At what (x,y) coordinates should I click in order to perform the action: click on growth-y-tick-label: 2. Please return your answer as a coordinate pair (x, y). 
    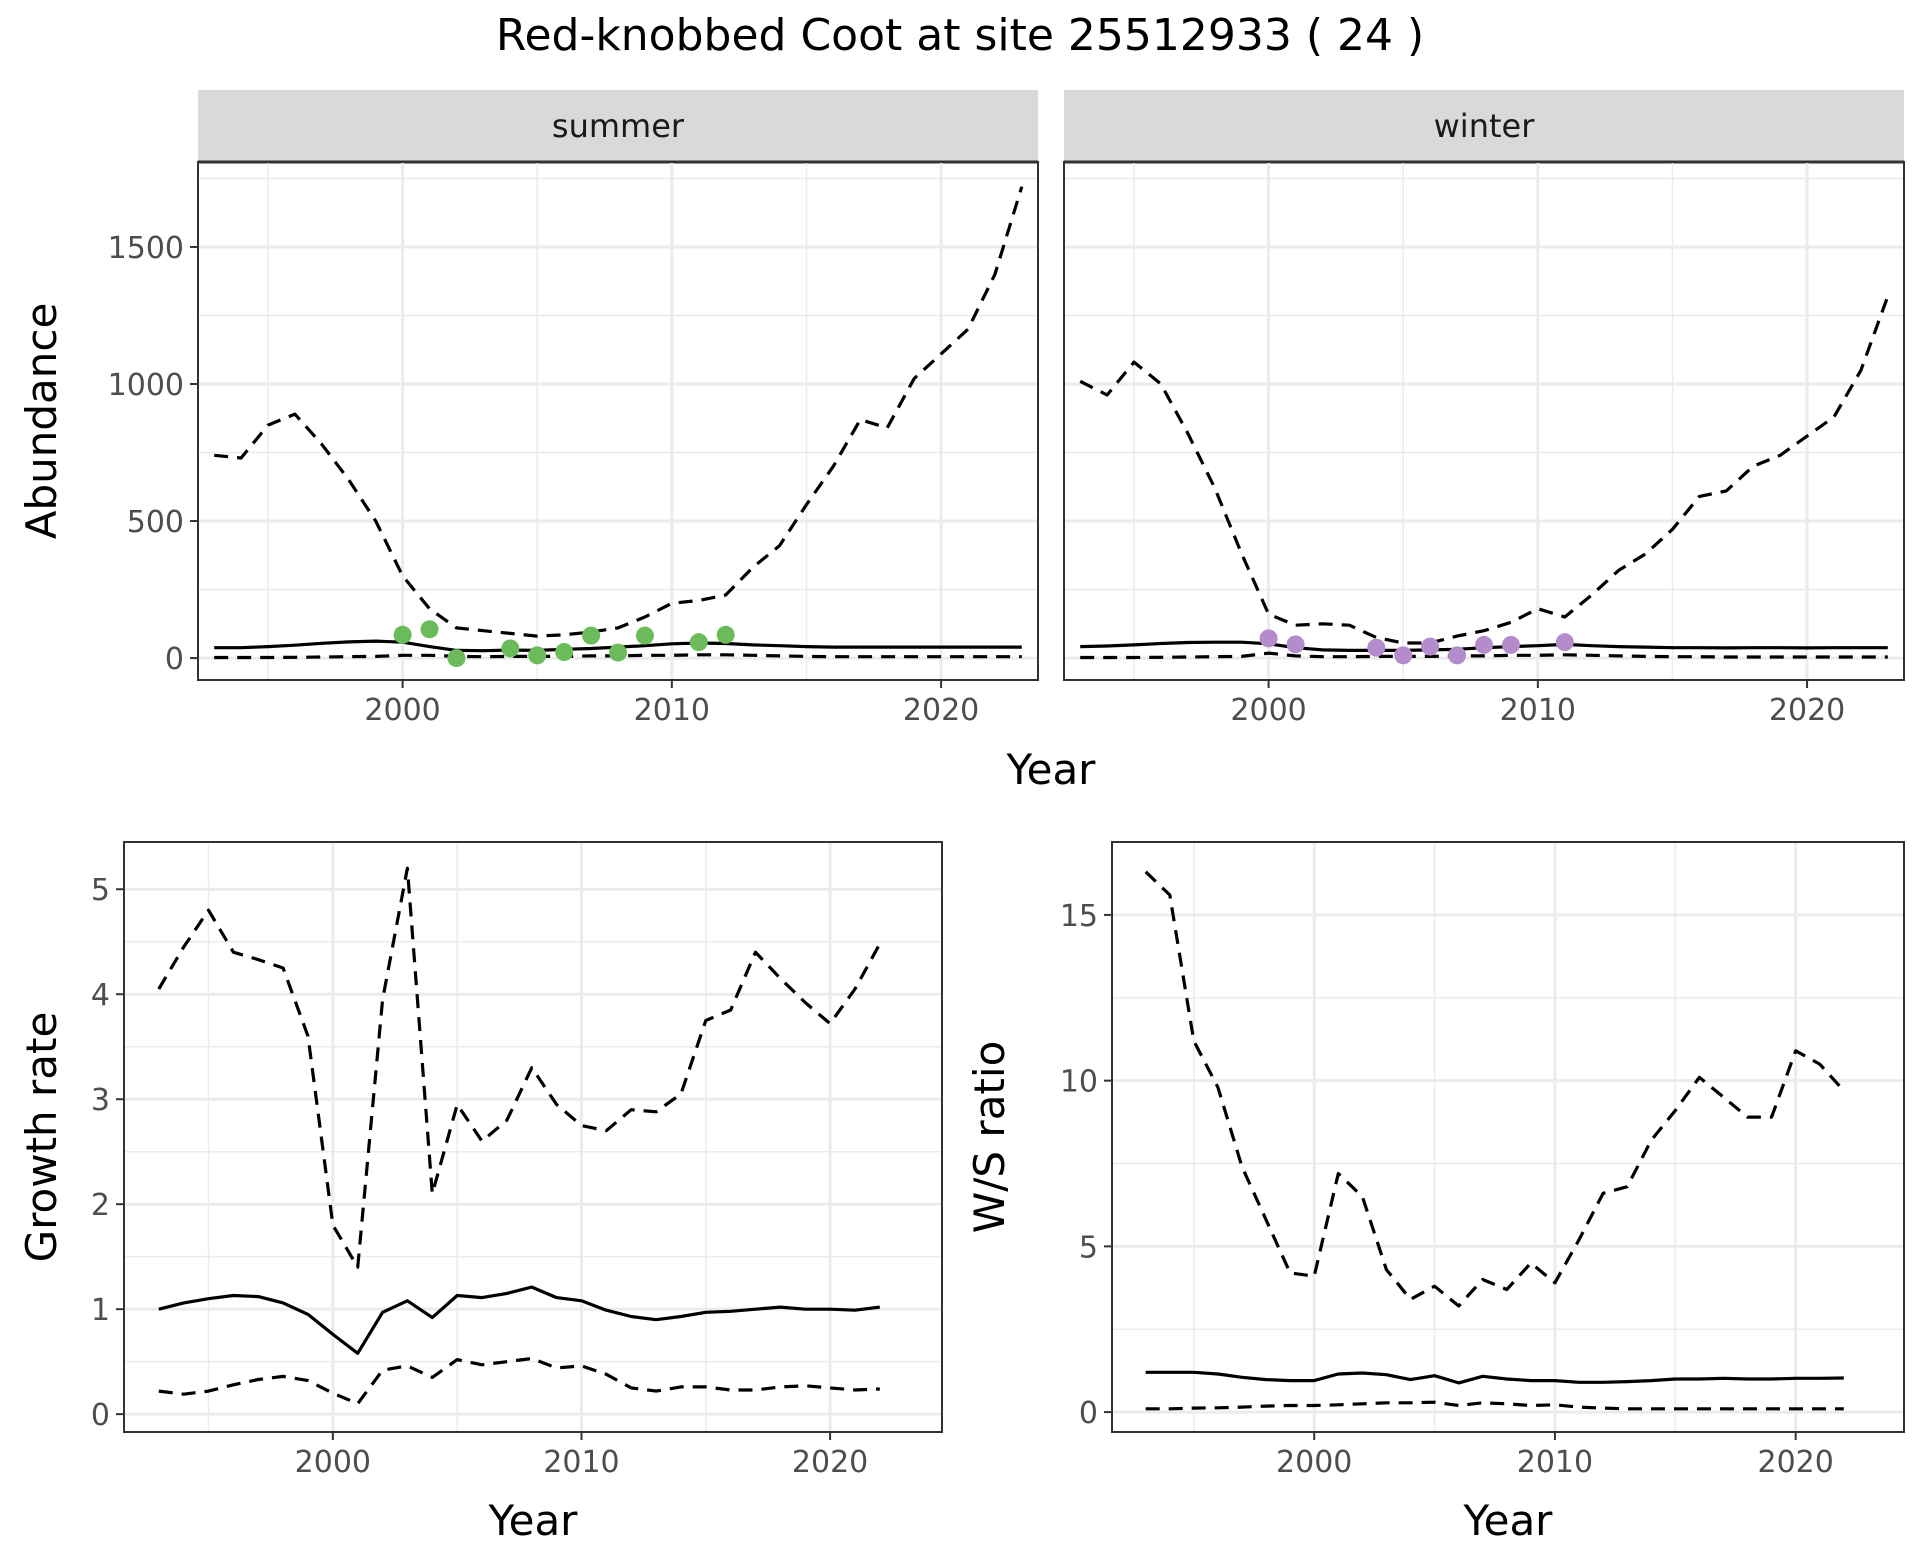
    Looking at the image, I should click on (100, 1205).